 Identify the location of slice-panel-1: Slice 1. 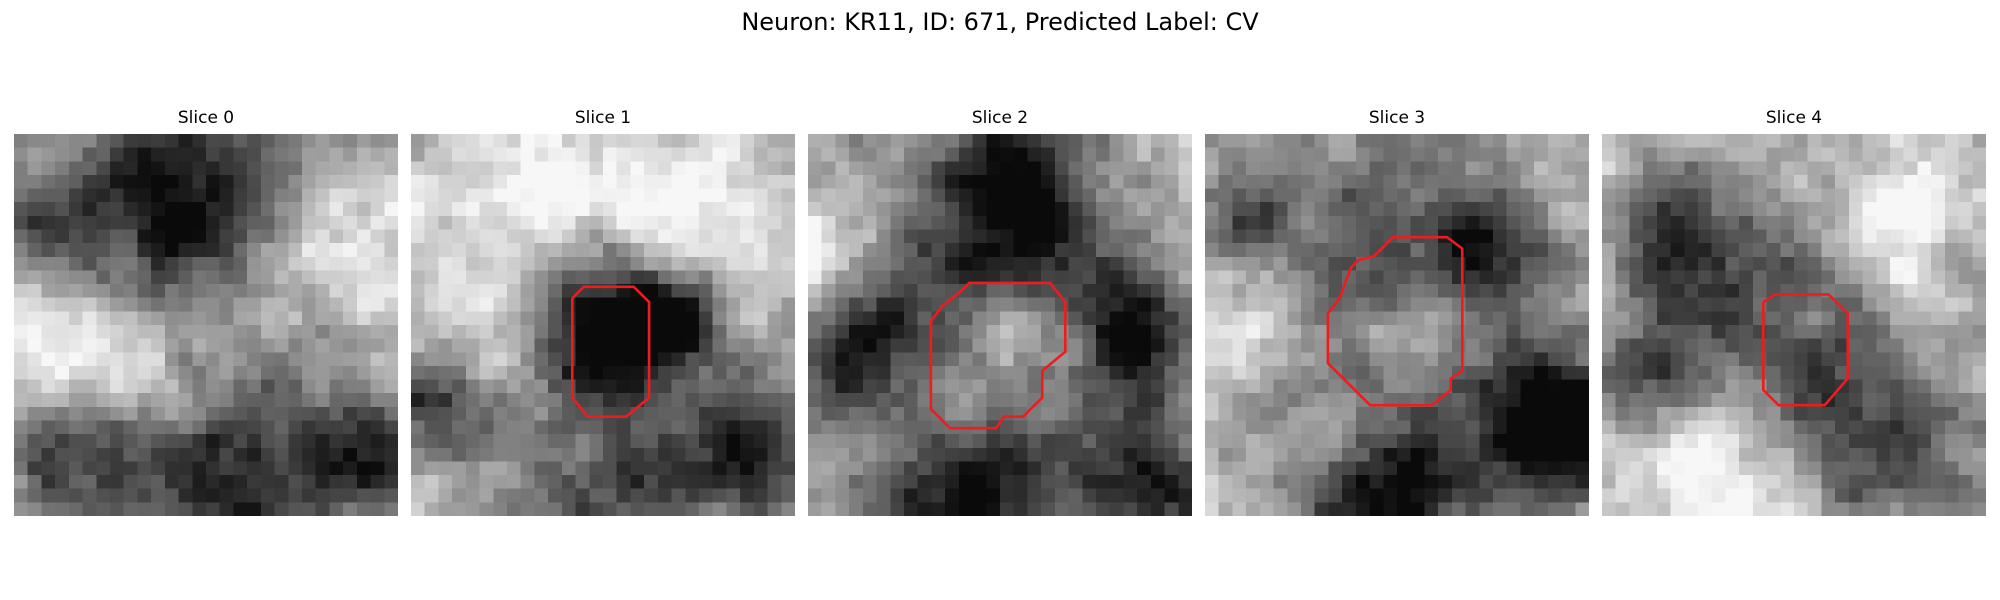
(603, 311).